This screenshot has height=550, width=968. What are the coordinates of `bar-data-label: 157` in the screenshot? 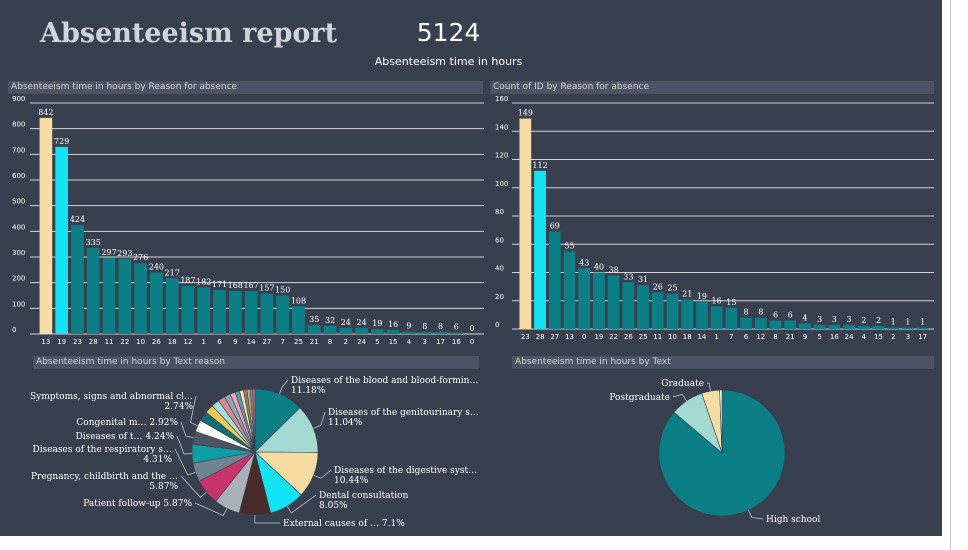 It's located at (266, 288).